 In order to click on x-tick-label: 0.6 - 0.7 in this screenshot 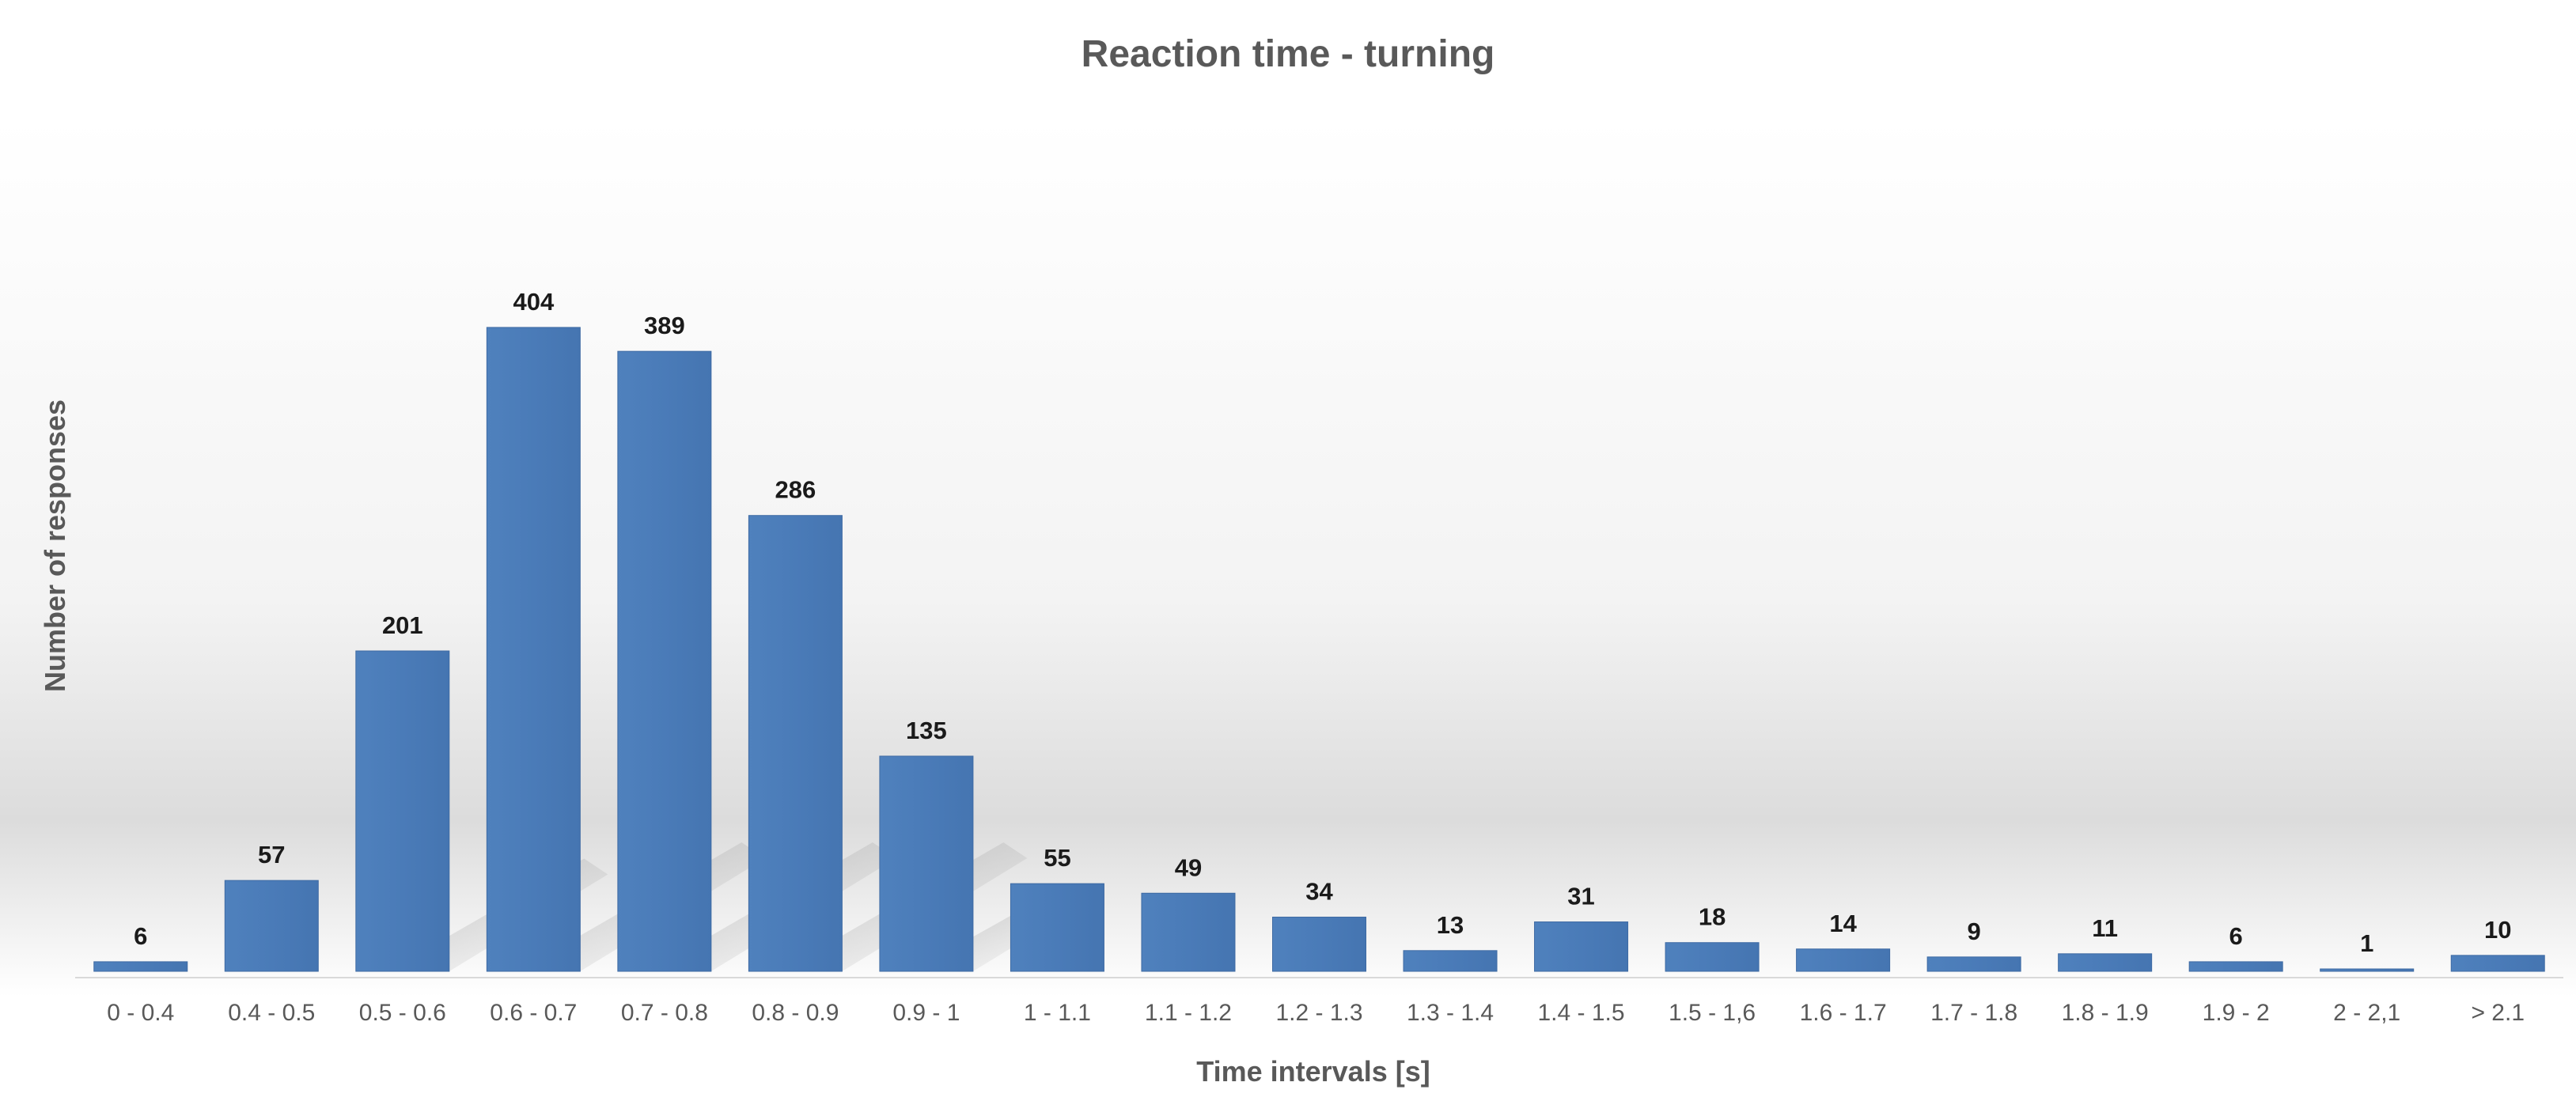, I will do `click(533, 1013)`.